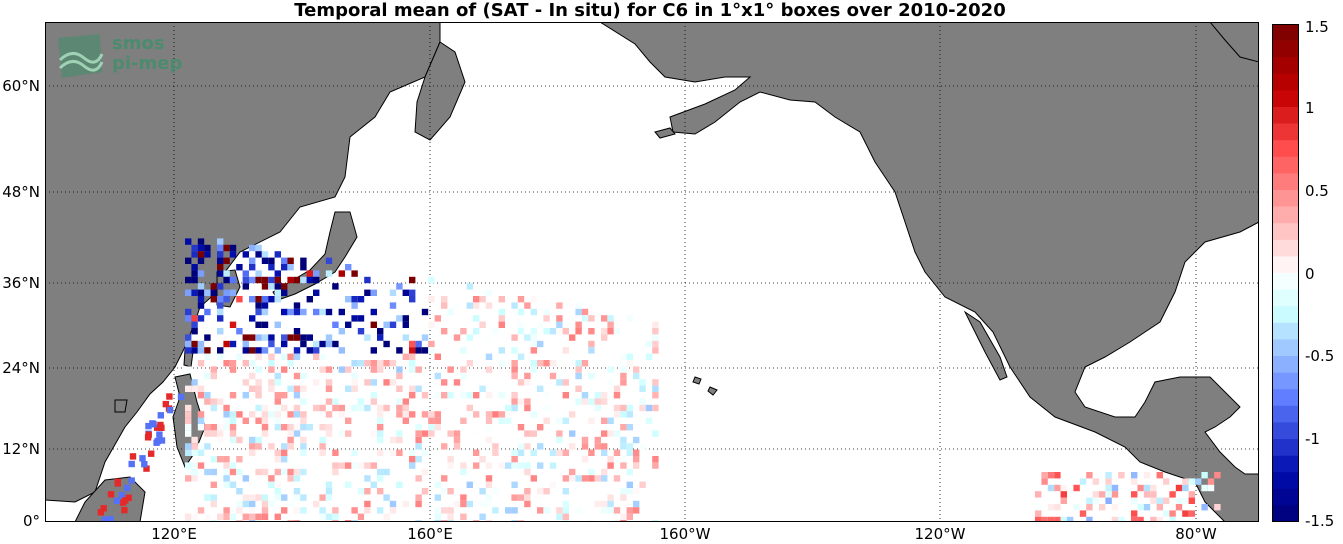 This screenshot has height=544, width=1343. Describe the element at coordinates (81, 56) in the screenshot. I see `smos-wave-icon` at that location.